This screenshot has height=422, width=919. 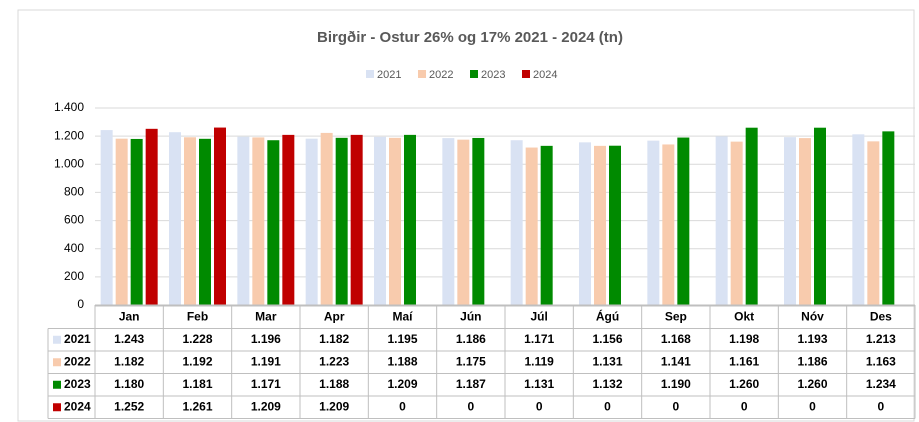 What do you see at coordinates (129, 384) in the screenshot?
I see `table-cell: 1.180` at bounding box center [129, 384].